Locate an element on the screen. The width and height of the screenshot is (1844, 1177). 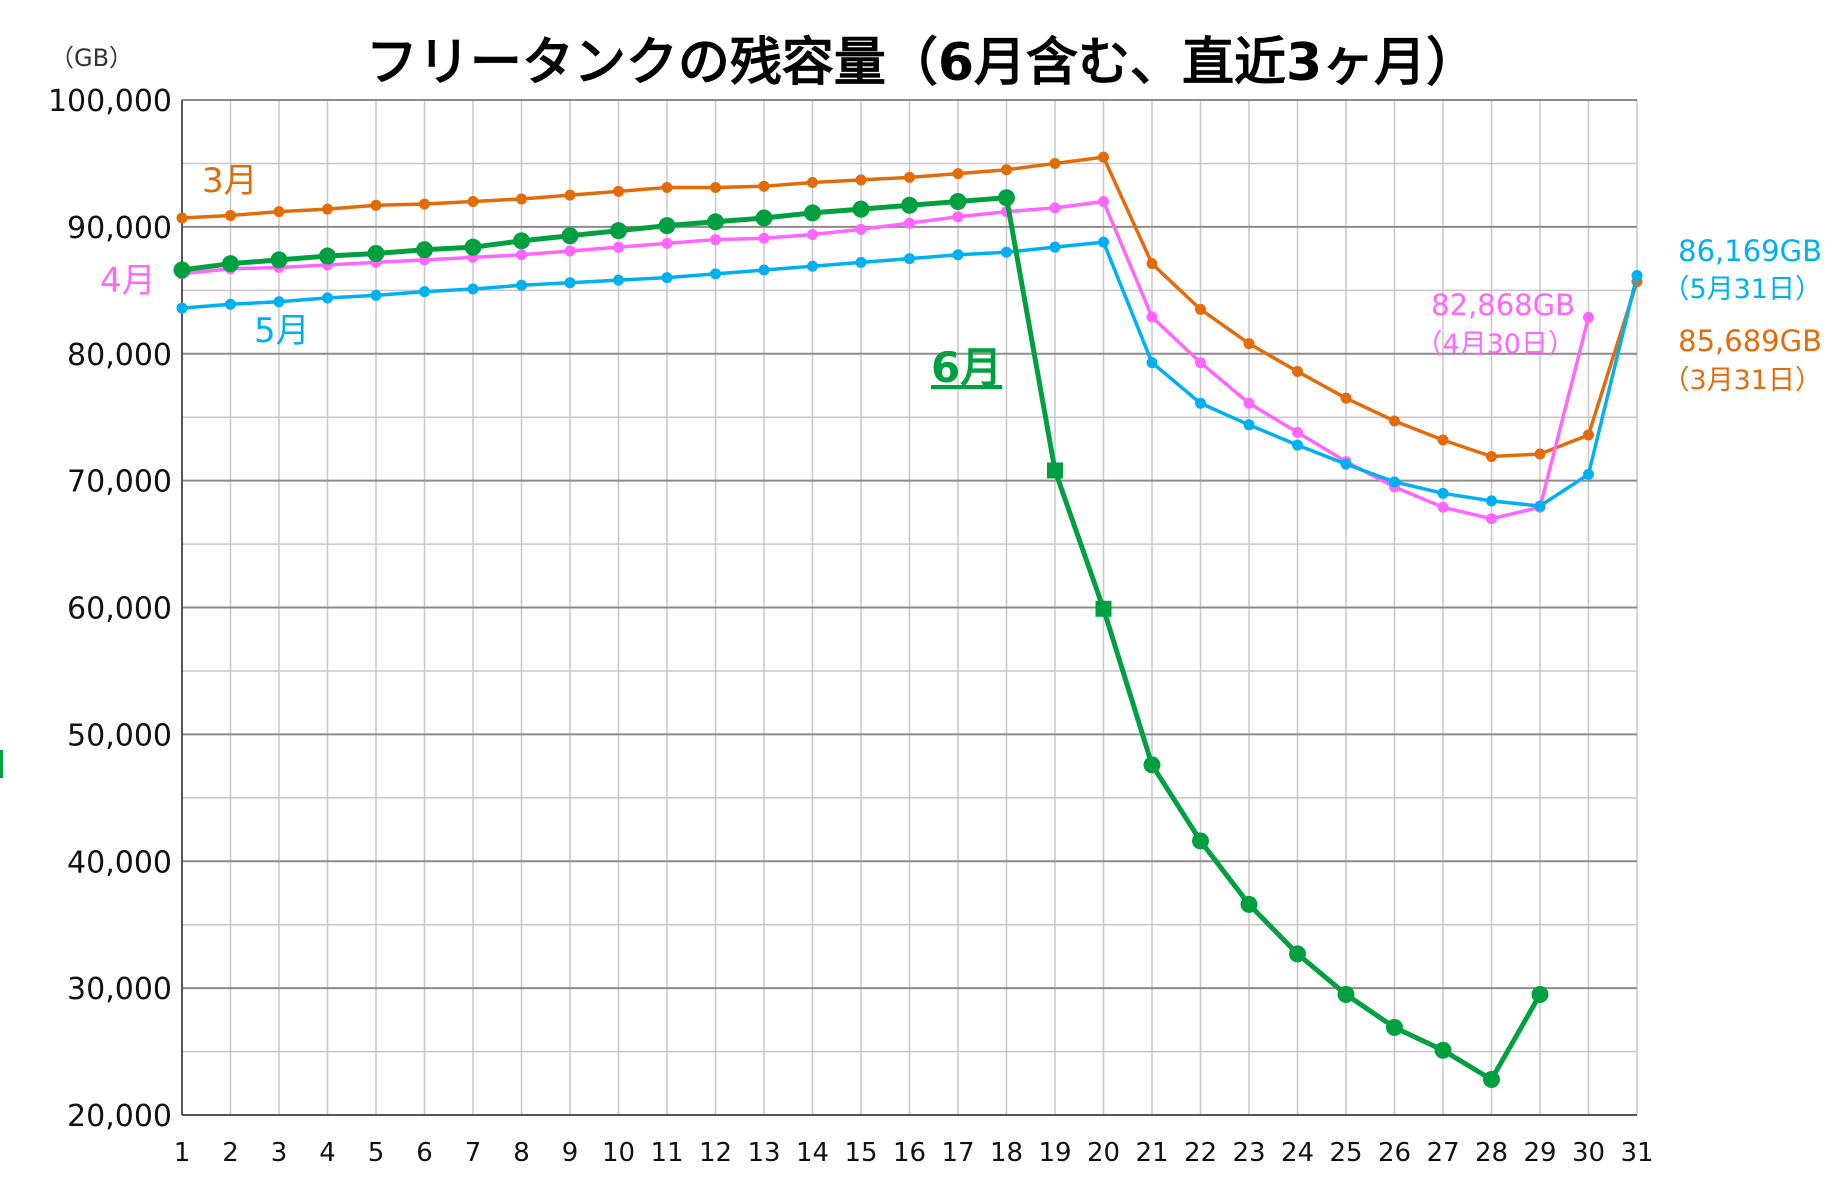
april-end-date-label: （4月30日） is located at coordinates (1495, 344).